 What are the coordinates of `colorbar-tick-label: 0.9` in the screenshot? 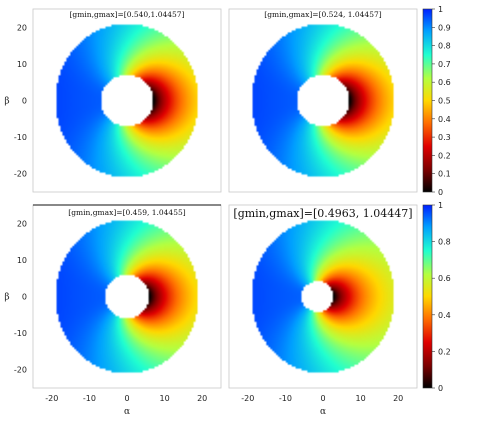 It's located at (444, 27).